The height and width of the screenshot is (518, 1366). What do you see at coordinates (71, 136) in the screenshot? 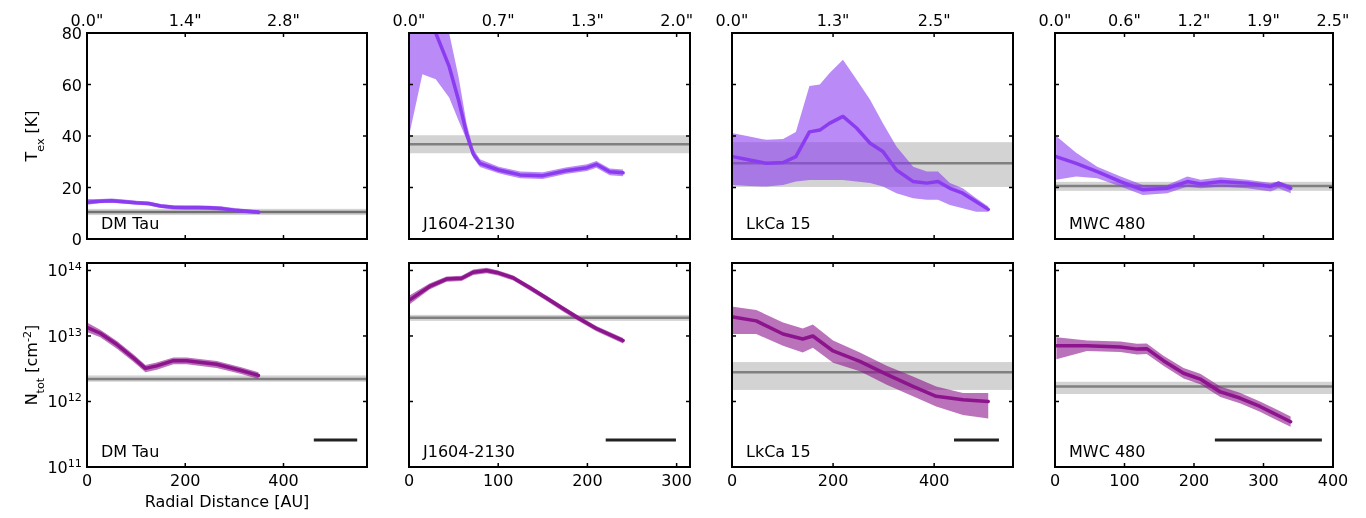
I see `y-tick-label: 40` at bounding box center [71, 136].